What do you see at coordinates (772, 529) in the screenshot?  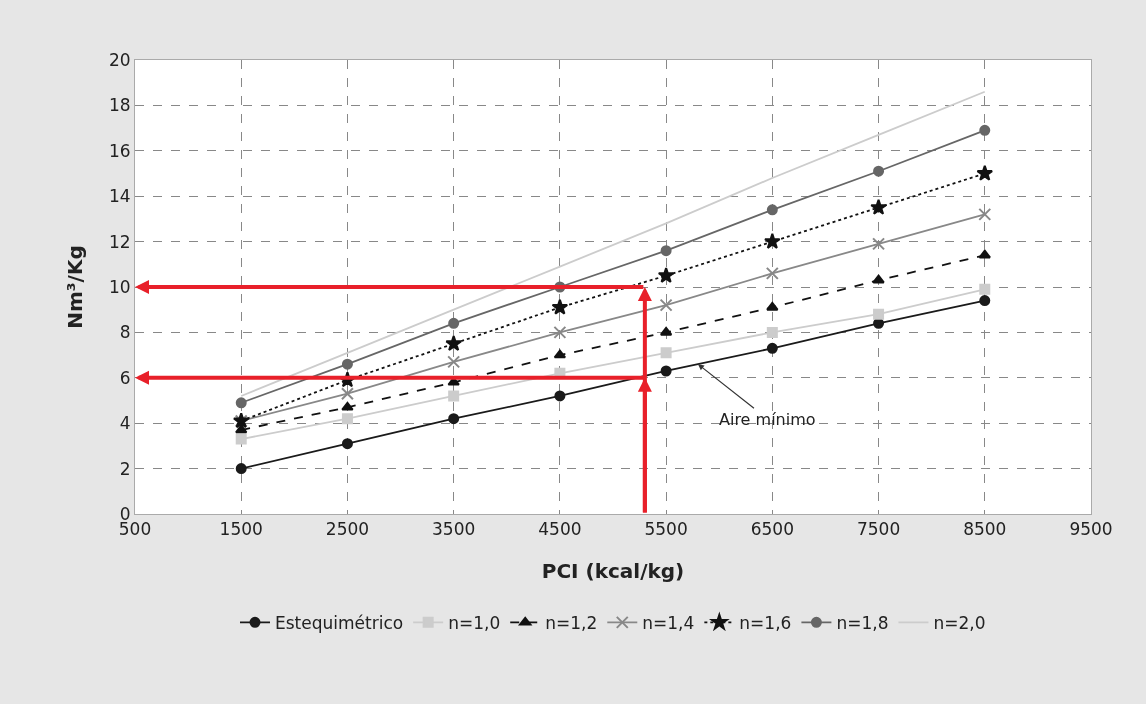 I see `x-tick-label: 6500` at bounding box center [772, 529].